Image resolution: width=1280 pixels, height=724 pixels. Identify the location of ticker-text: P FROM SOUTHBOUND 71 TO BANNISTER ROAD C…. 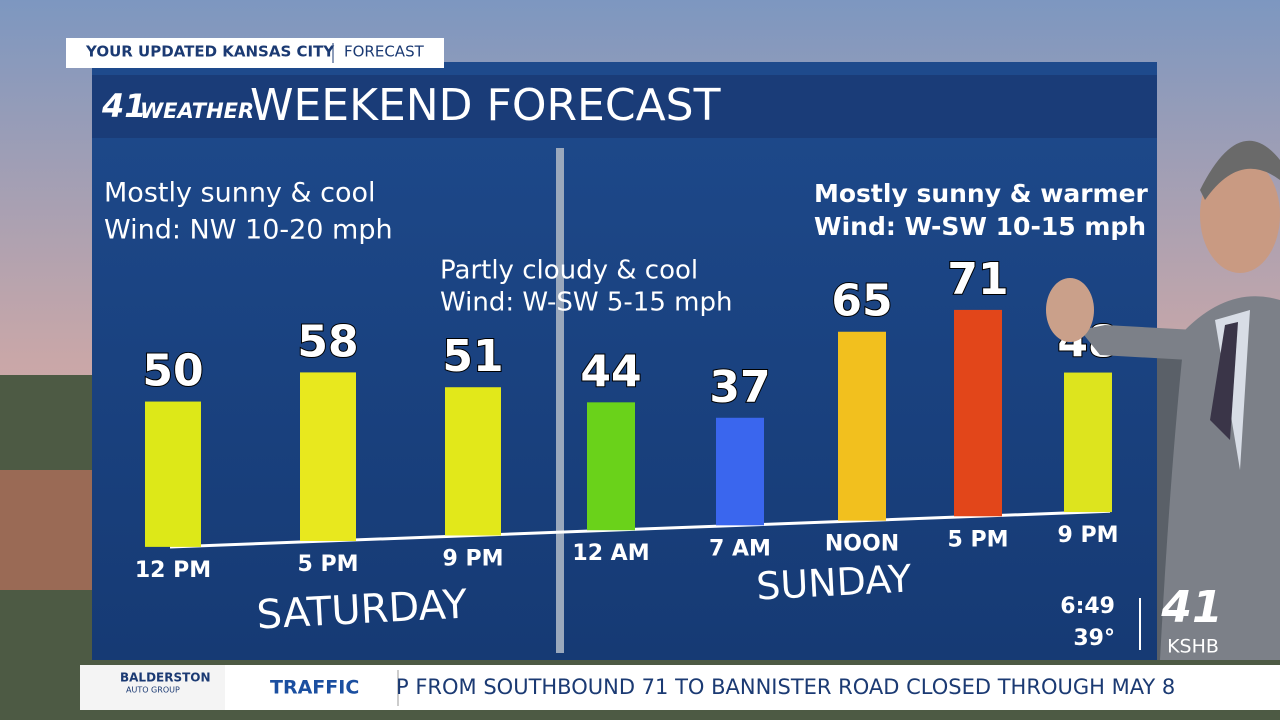
(785, 687).